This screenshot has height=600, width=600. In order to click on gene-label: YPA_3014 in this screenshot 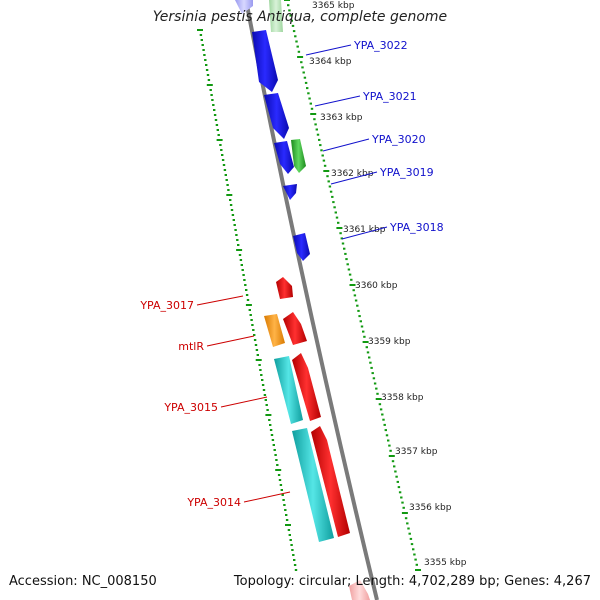, I will do `click(213, 502)`.